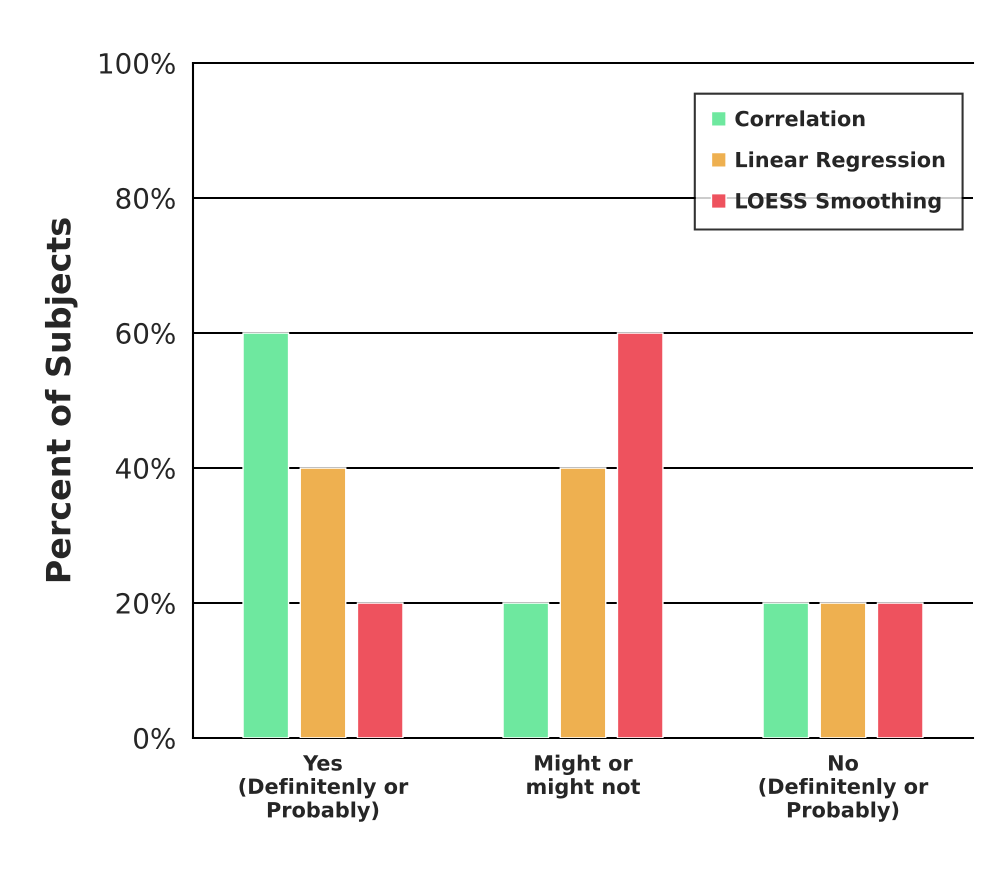  Describe the element at coordinates (145, 468) in the screenshot. I see `y-tick-label: 40%` at that location.